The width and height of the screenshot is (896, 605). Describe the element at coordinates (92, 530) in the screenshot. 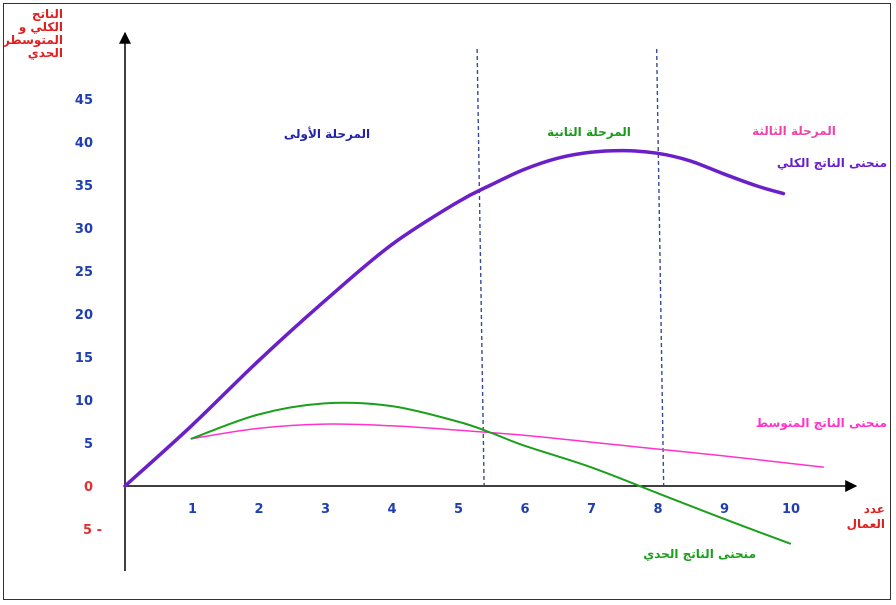

I see `y-tick-label: 5 -` at that location.